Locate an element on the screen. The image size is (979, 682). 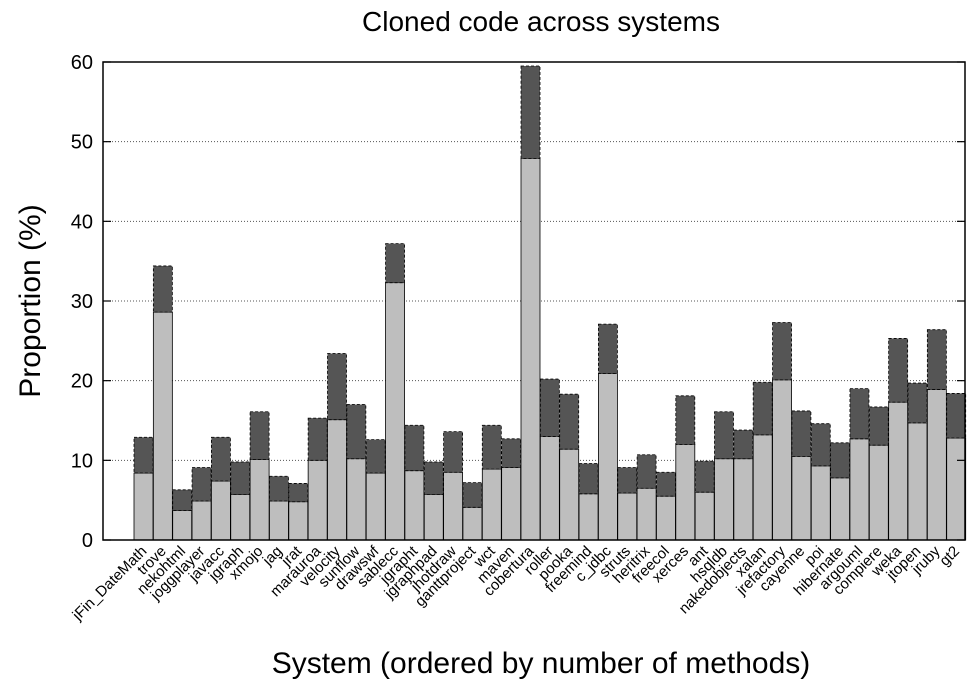
x-axis-label: System (ordered by number of methods) is located at coordinates (541, 663).